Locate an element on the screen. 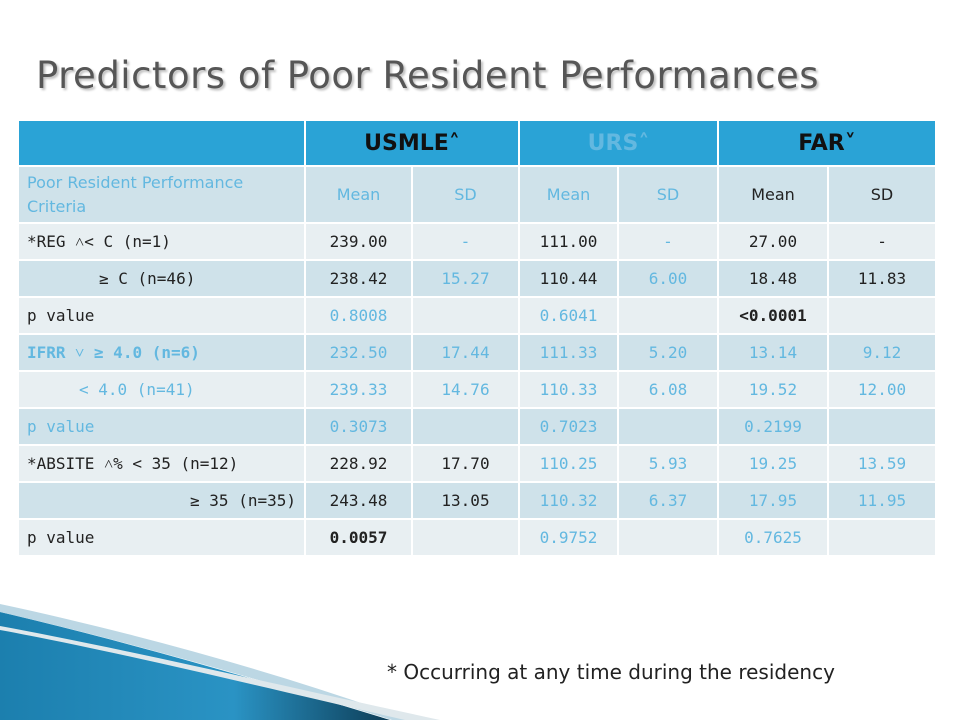 The image size is (960, 720). cell: 14.76 is located at coordinates (465, 389).